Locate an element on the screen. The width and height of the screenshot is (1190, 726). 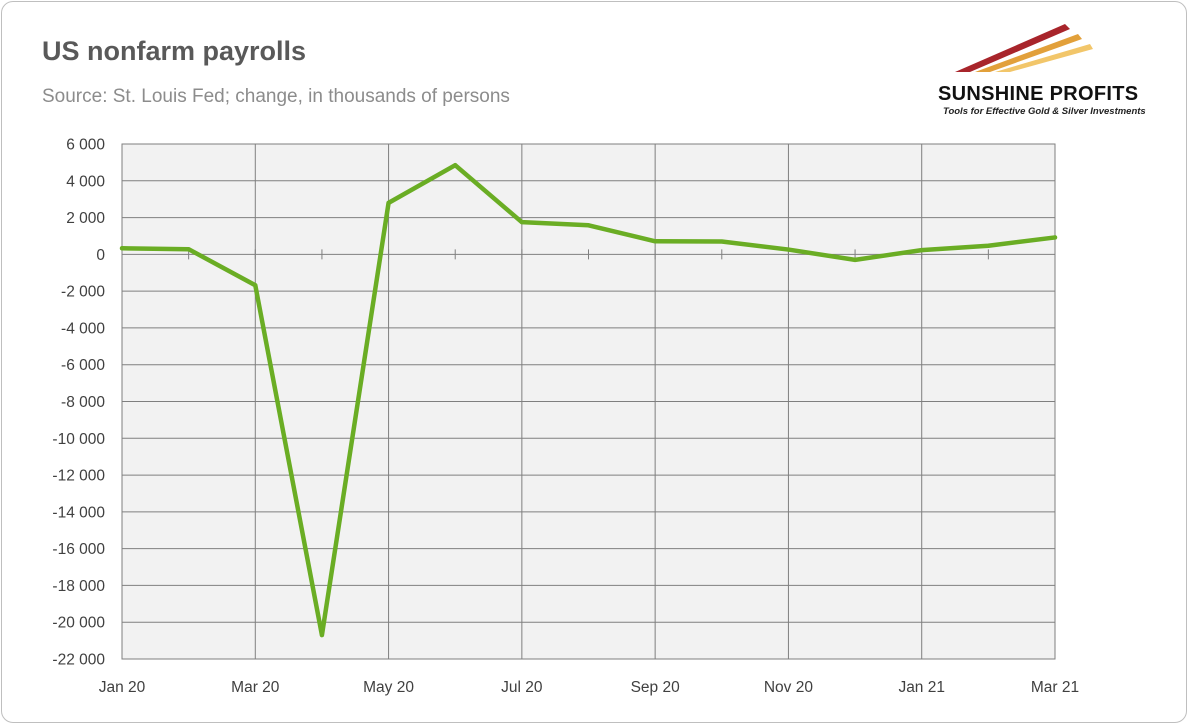
y-tick-label: -8 000 is located at coordinates (83, 402).